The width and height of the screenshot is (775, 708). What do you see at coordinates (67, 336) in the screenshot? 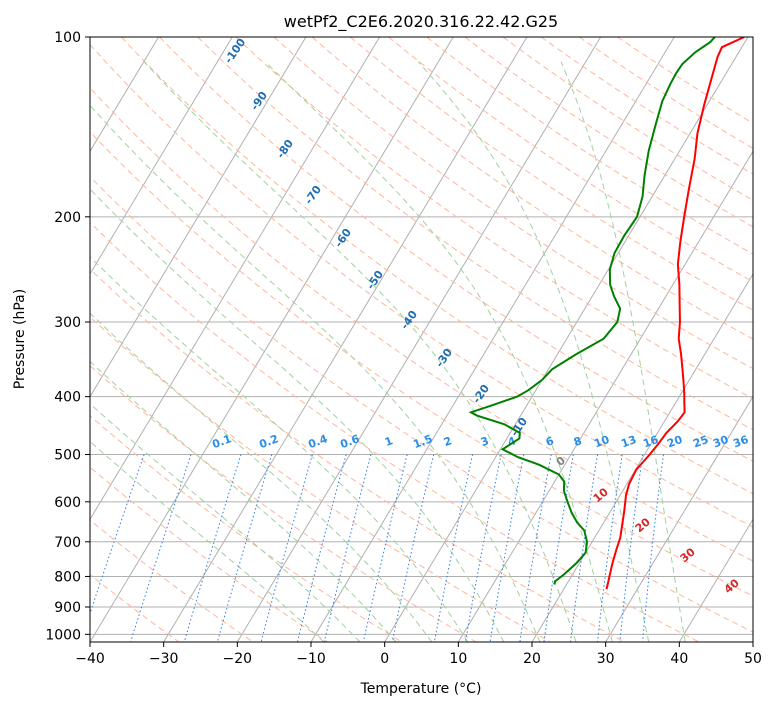
I see `y-axis-ticks: 100 200 300 400 500 600 700 800 900 1000` at bounding box center [67, 336].